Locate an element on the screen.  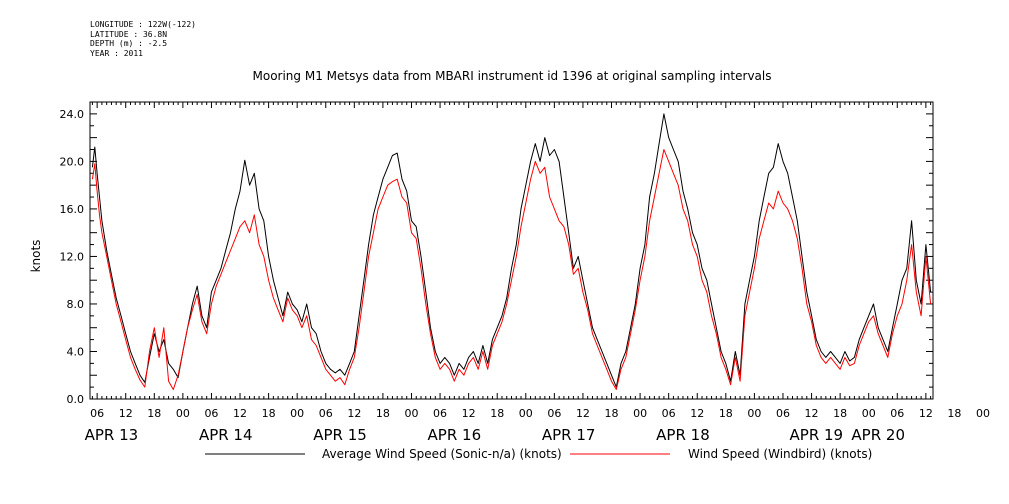
day-label: APR 15 is located at coordinates (340, 435).